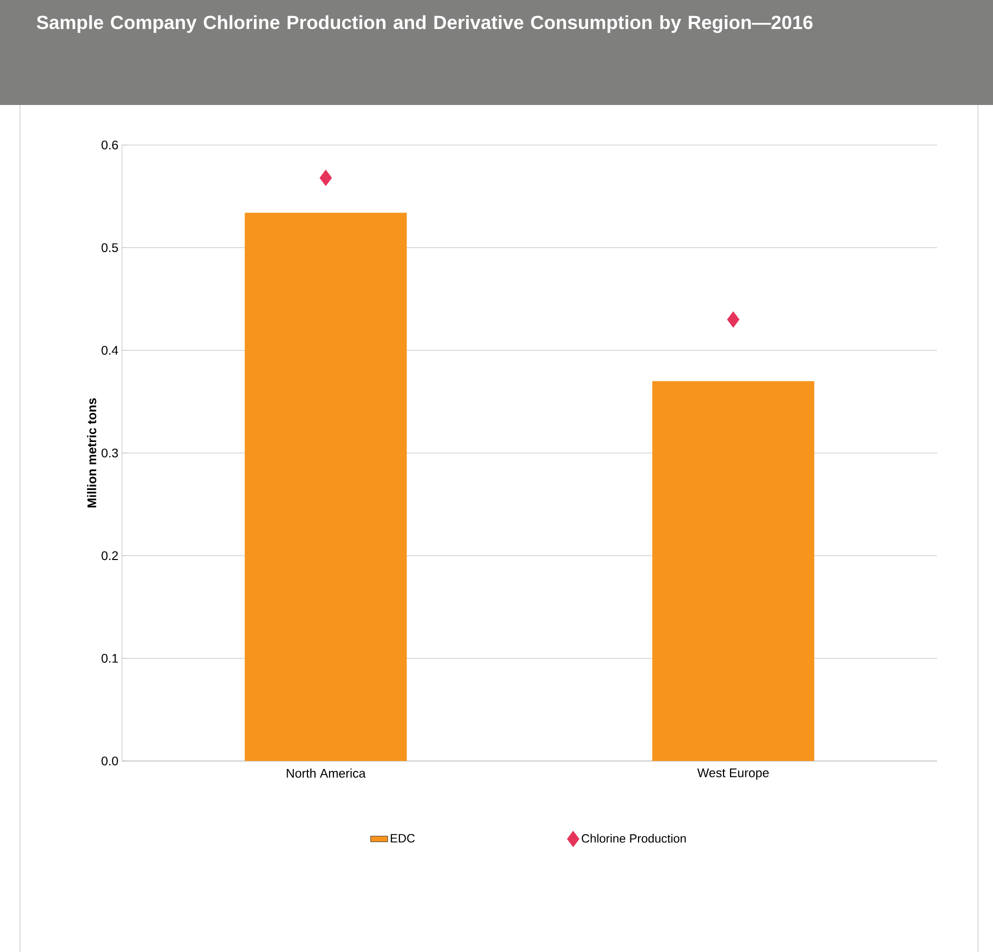 Image resolution: width=993 pixels, height=952 pixels. What do you see at coordinates (110, 555) in the screenshot?
I see `y-tick-label: 0.2` at bounding box center [110, 555].